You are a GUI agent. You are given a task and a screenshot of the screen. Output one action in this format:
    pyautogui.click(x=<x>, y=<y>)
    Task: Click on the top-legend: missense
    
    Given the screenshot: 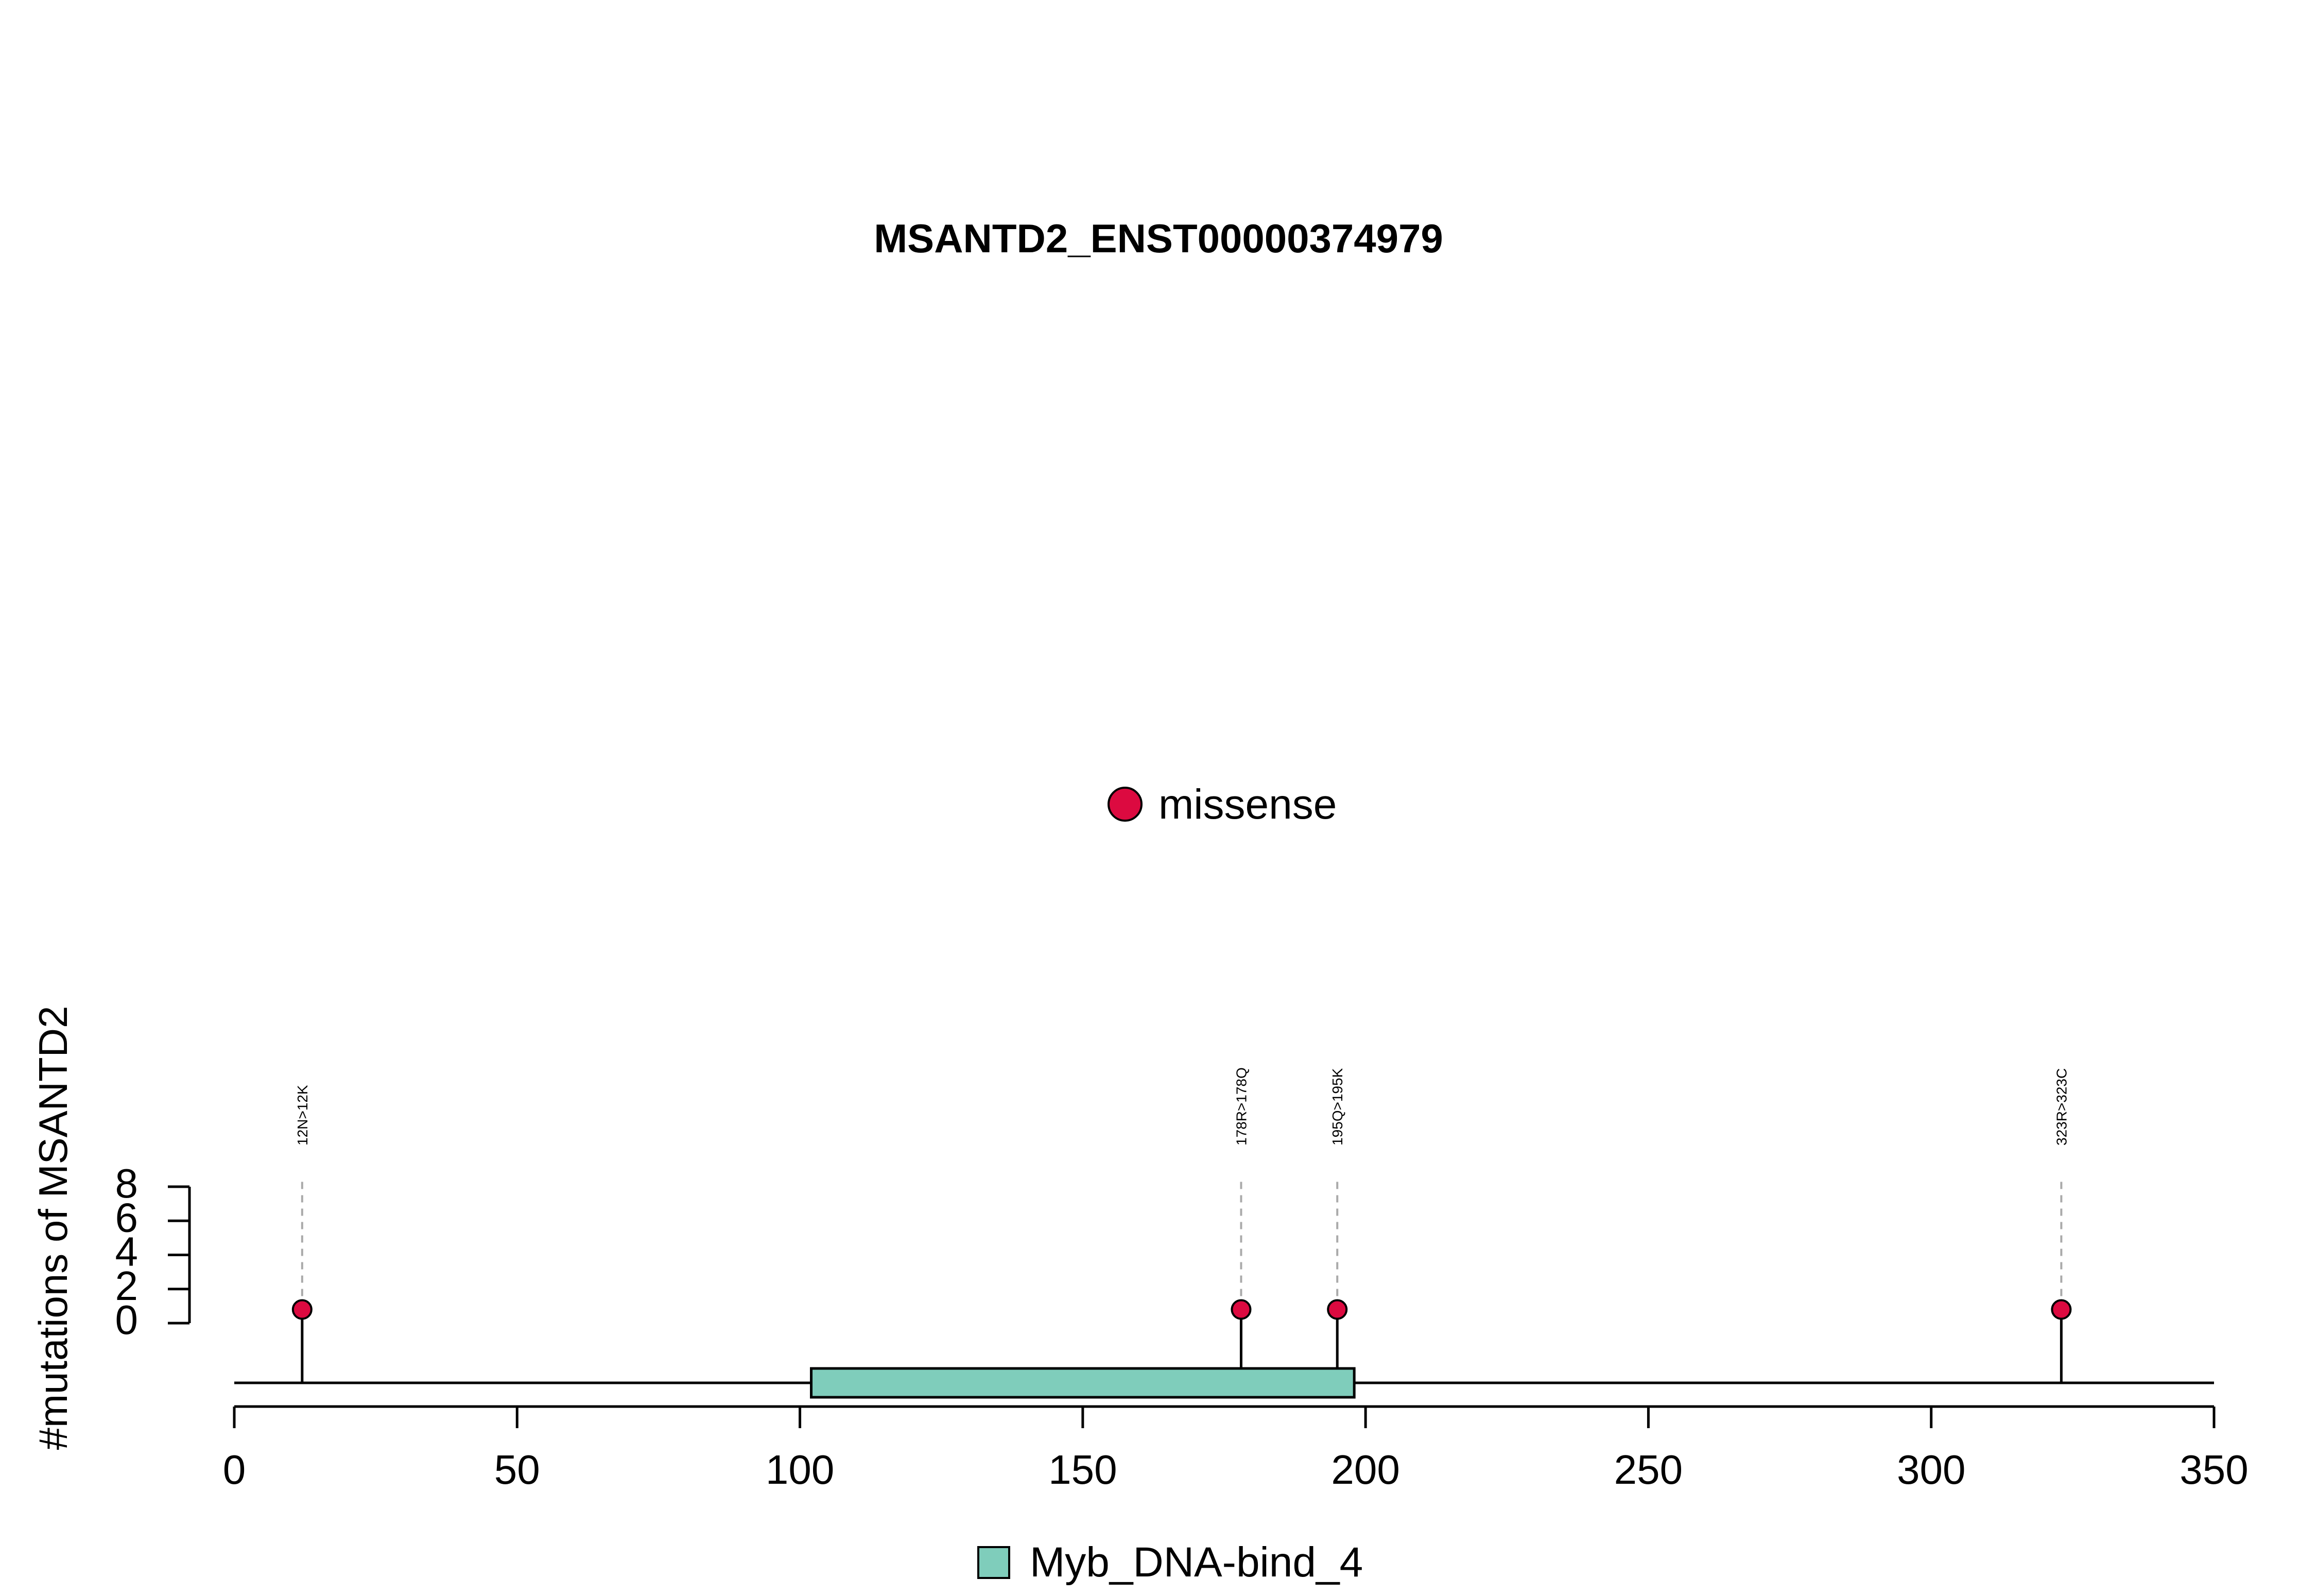 What is the action you would take?
    pyautogui.click(x=1222, y=805)
    